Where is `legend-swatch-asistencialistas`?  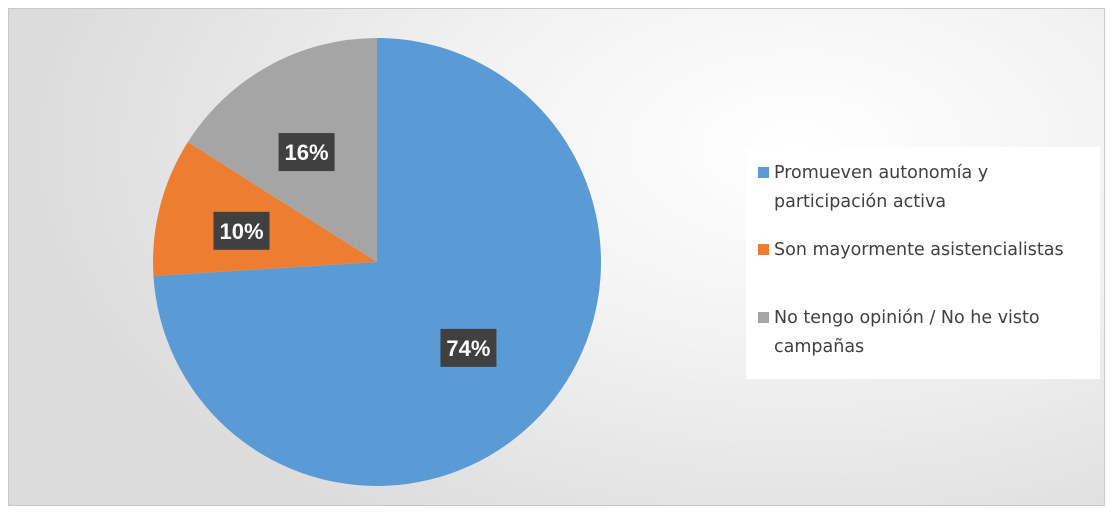
legend-swatch-asistencialistas is located at coordinates (763, 249).